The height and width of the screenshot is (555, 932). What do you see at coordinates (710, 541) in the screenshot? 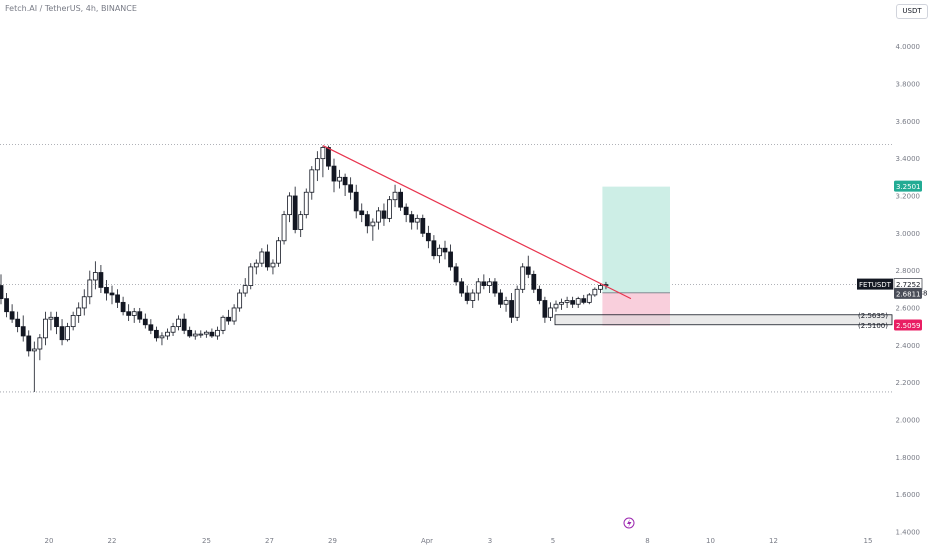
I see `x-tick-label: 10` at bounding box center [710, 541].